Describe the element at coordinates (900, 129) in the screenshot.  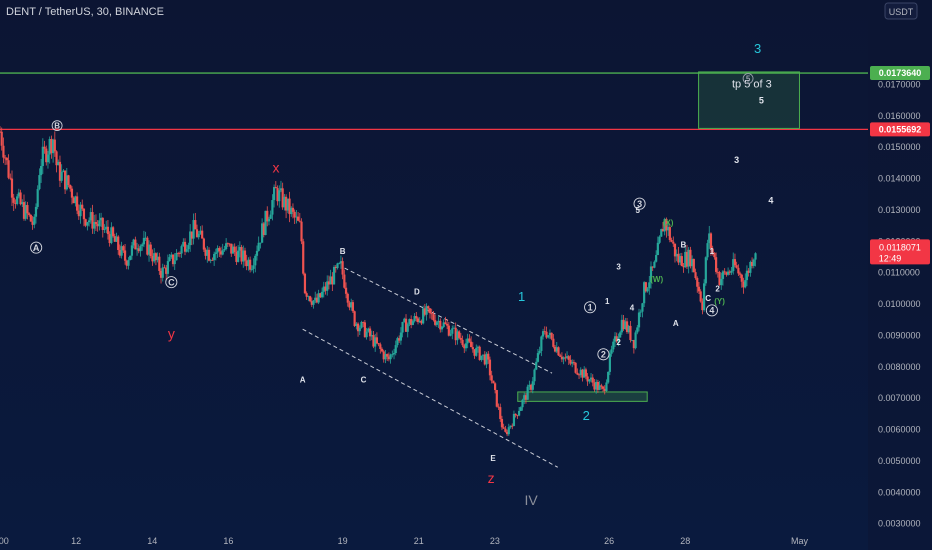
I see `resistance-price-label: 0.0155692` at that location.